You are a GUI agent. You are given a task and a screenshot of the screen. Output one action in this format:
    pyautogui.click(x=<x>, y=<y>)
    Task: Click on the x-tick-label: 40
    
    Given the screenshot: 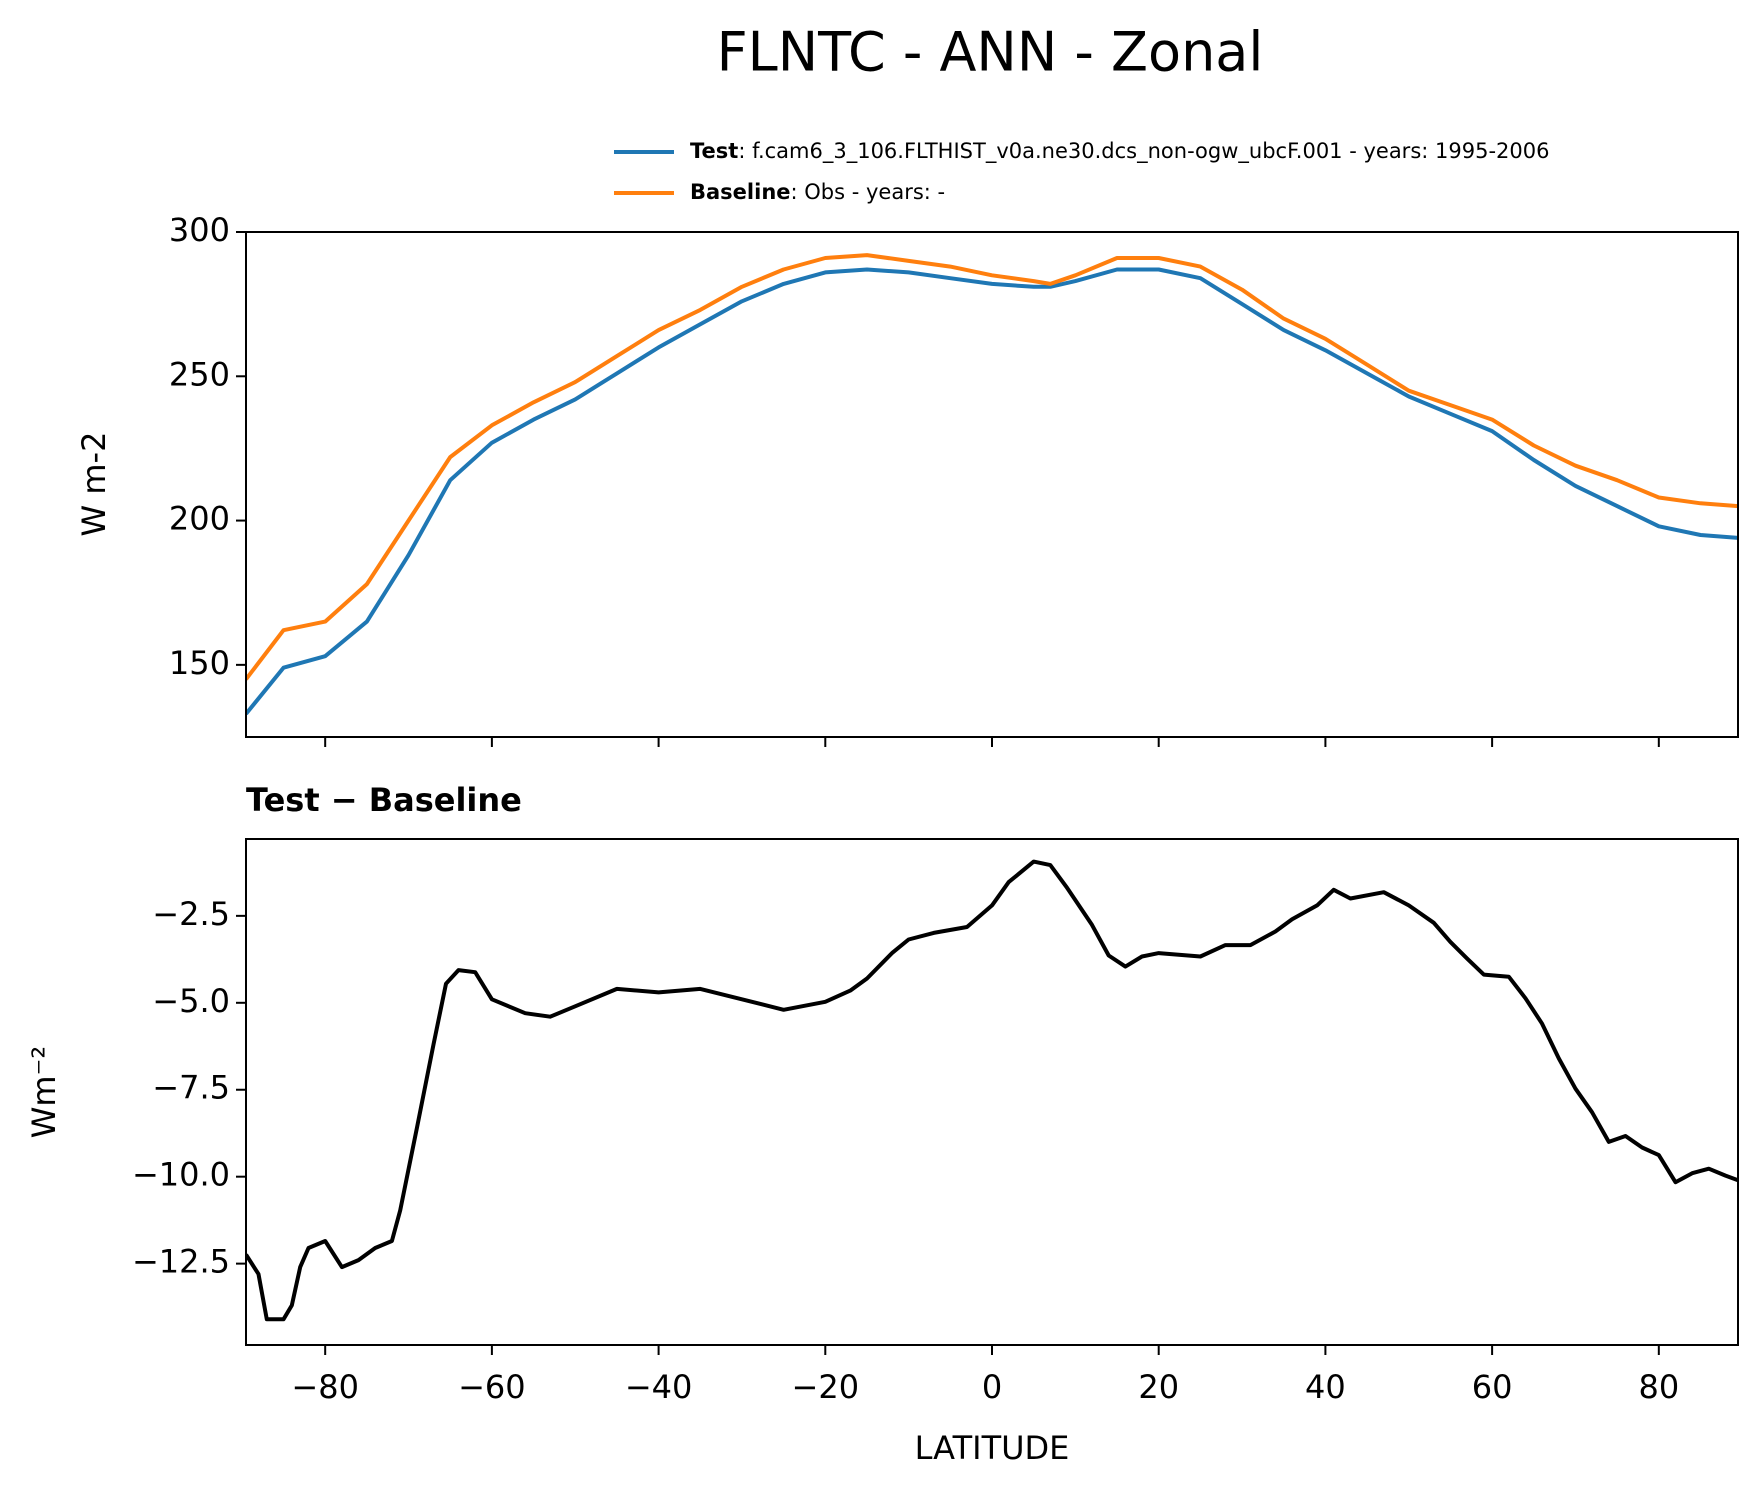 What is the action you would take?
    pyautogui.click(x=1325, y=1387)
    